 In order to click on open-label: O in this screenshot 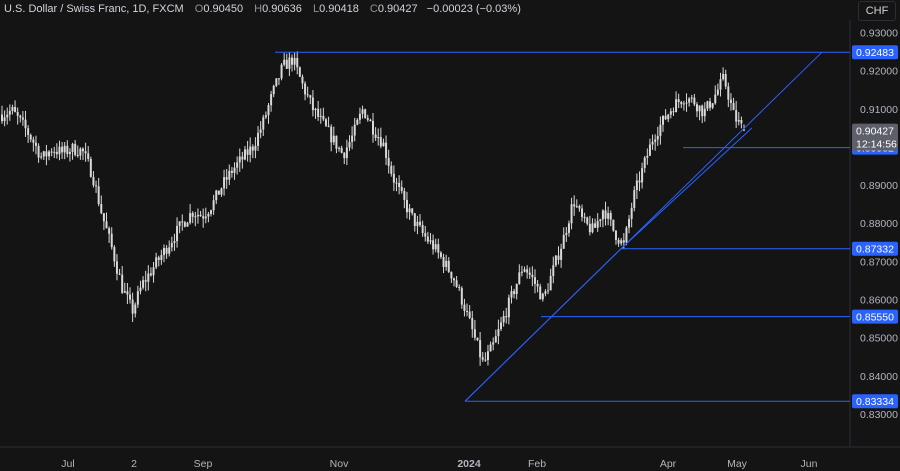, I will do `click(199, 9)`.